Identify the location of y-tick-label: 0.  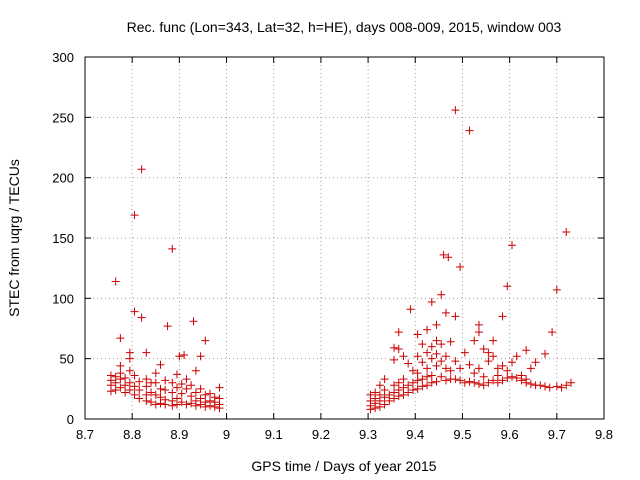
(70, 419).